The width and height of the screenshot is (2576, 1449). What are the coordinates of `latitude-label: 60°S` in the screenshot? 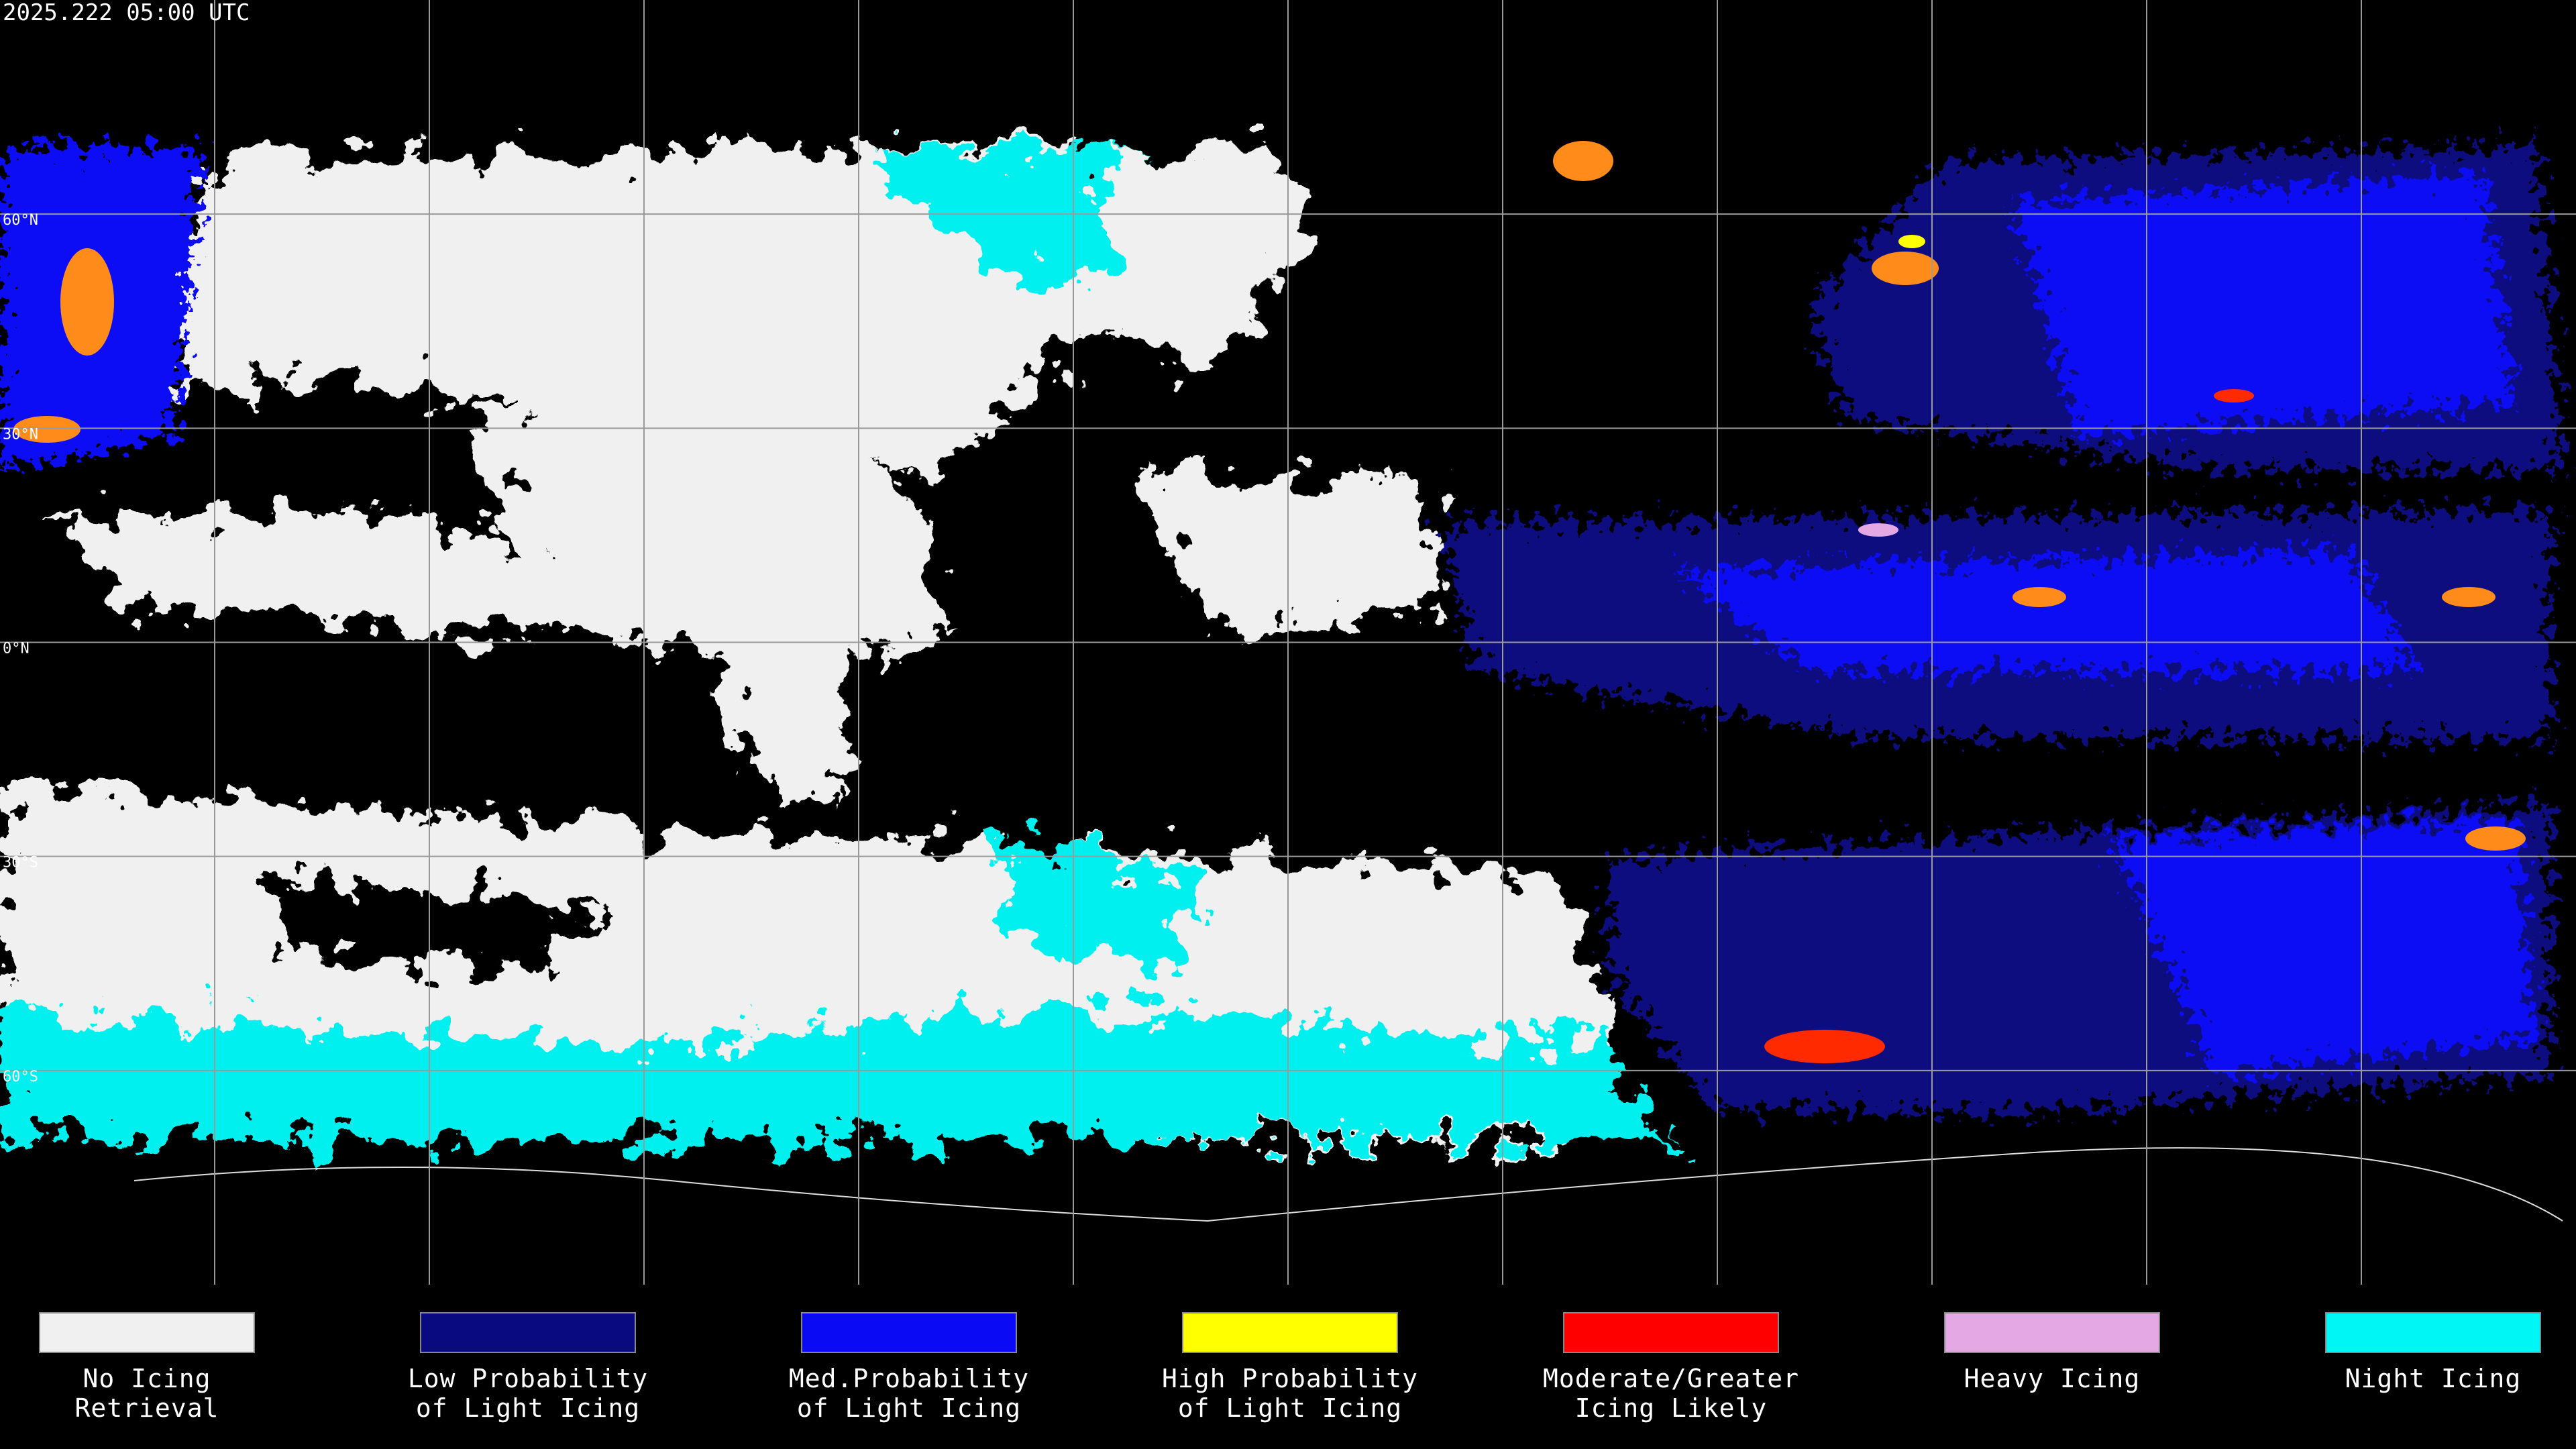 It's located at (20, 1077).